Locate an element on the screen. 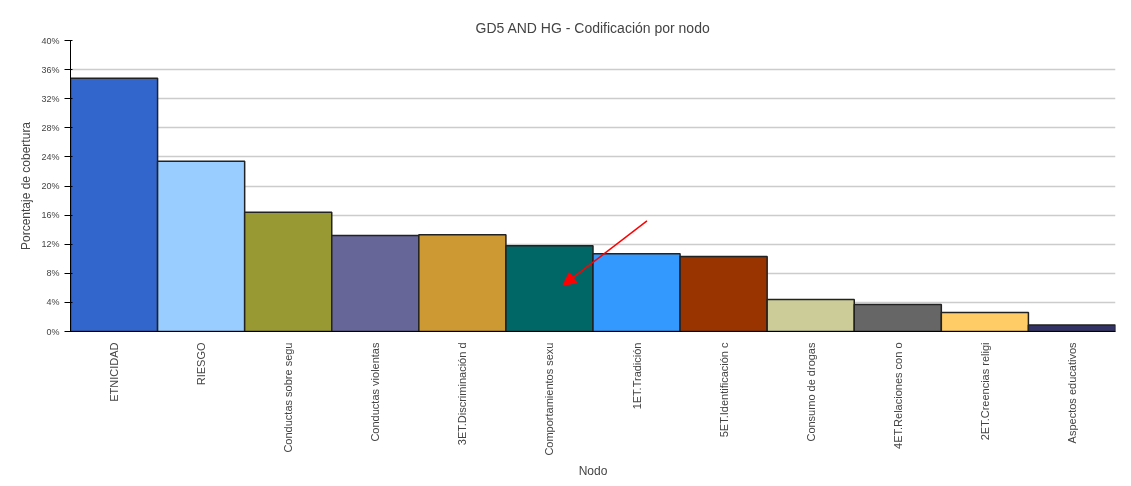  y-tick-label: 28% is located at coordinates (50, 127).